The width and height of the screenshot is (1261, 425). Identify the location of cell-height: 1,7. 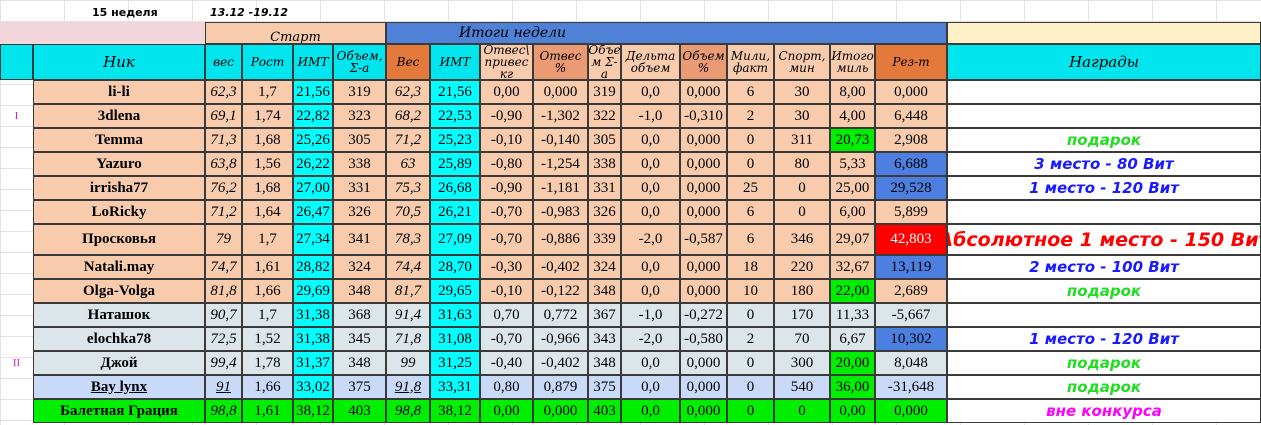
(267, 315).